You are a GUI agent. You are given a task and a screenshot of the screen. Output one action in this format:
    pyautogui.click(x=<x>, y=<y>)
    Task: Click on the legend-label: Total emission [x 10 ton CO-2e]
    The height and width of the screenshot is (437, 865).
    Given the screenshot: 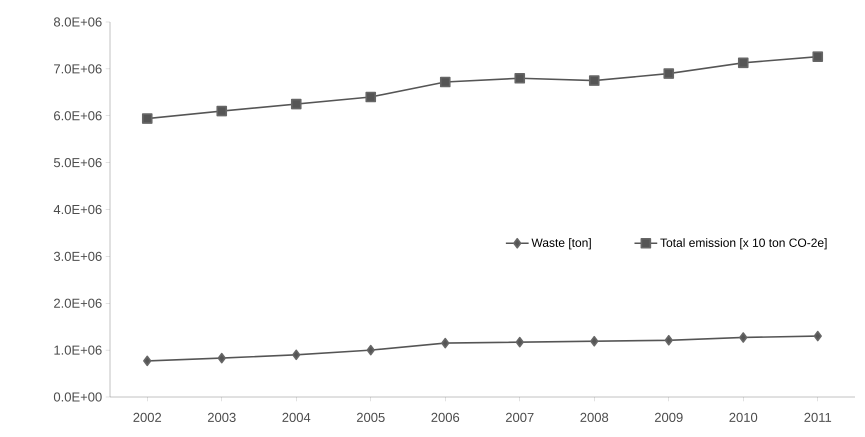 What is the action you would take?
    pyautogui.click(x=743, y=244)
    